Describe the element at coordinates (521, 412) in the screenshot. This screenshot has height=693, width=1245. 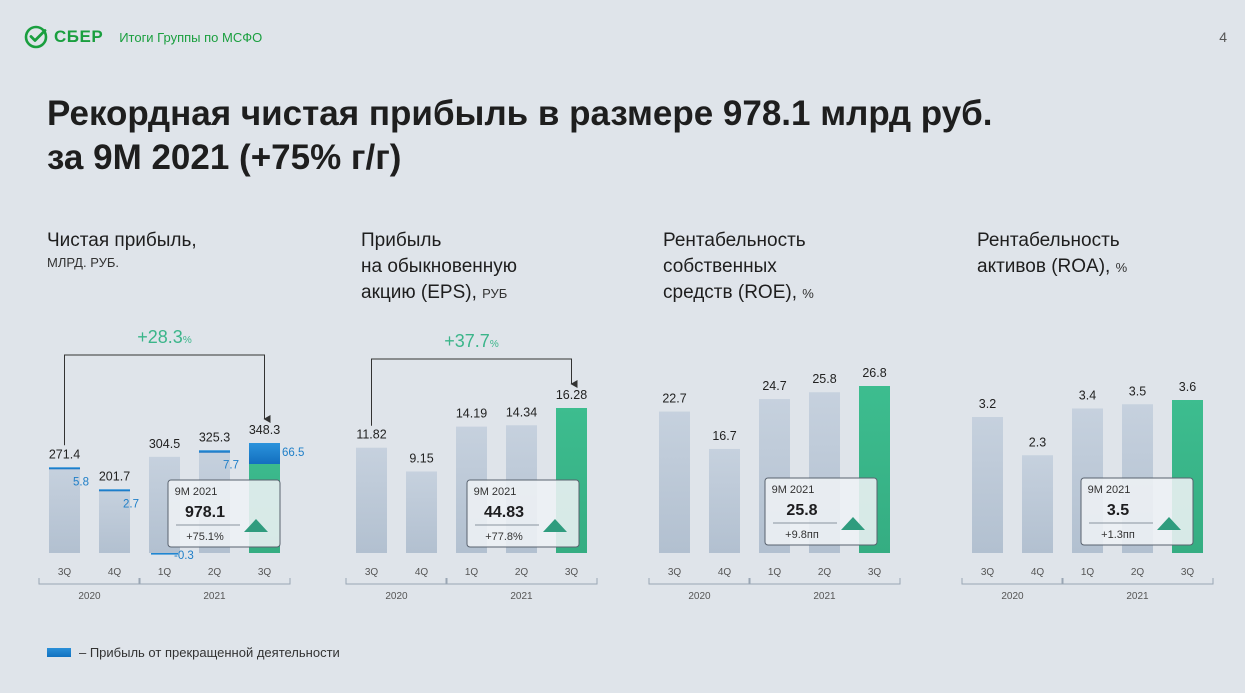
I see `eps-value-label: 14.34` at that location.